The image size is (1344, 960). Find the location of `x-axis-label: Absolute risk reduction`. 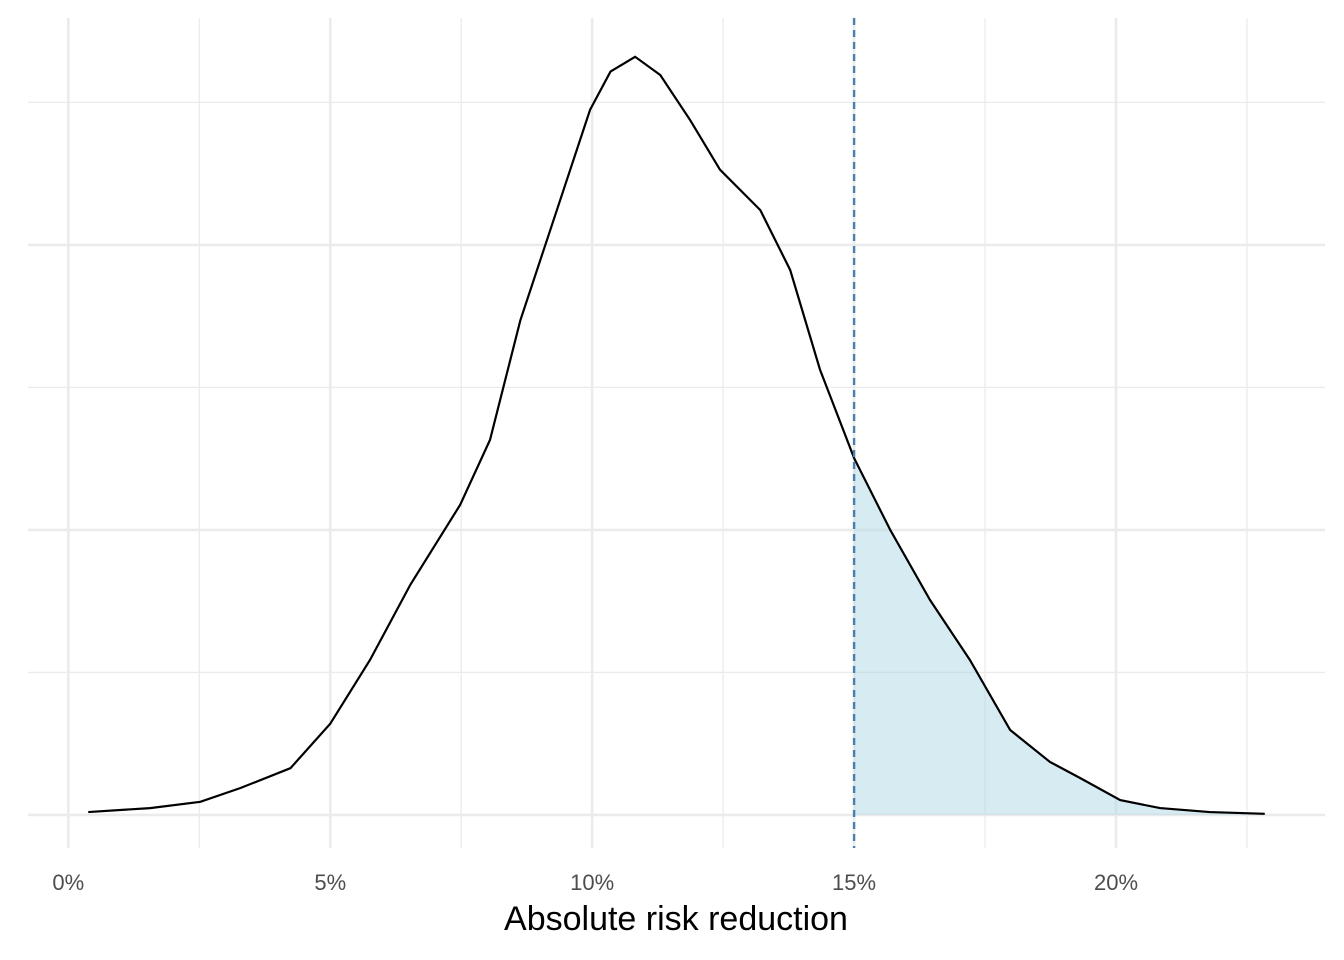

x-axis-label: Absolute risk reduction is located at coordinates (676, 919).